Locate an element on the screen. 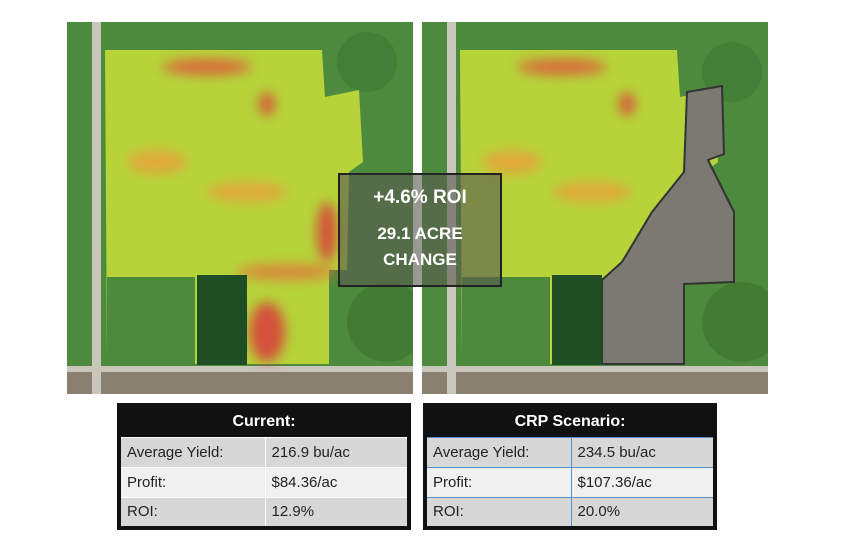 This screenshot has height=550, width=850. acre-change-line2: CHANGE is located at coordinates (420, 259).